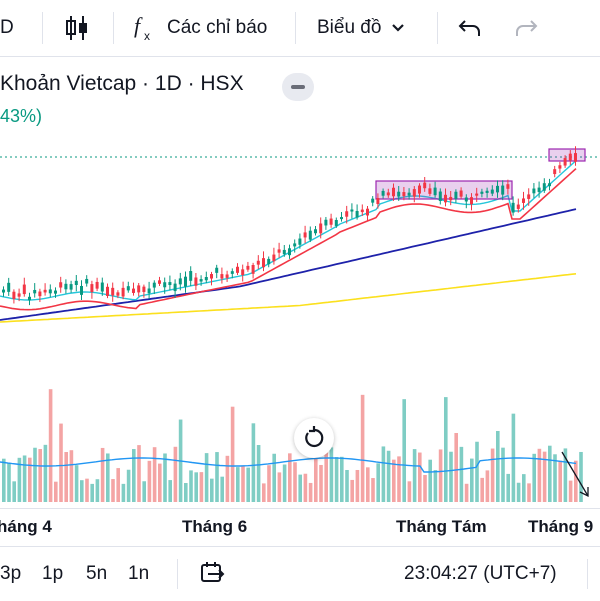 The image size is (600, 601). I want to click on undo-button, so click(470, 28).